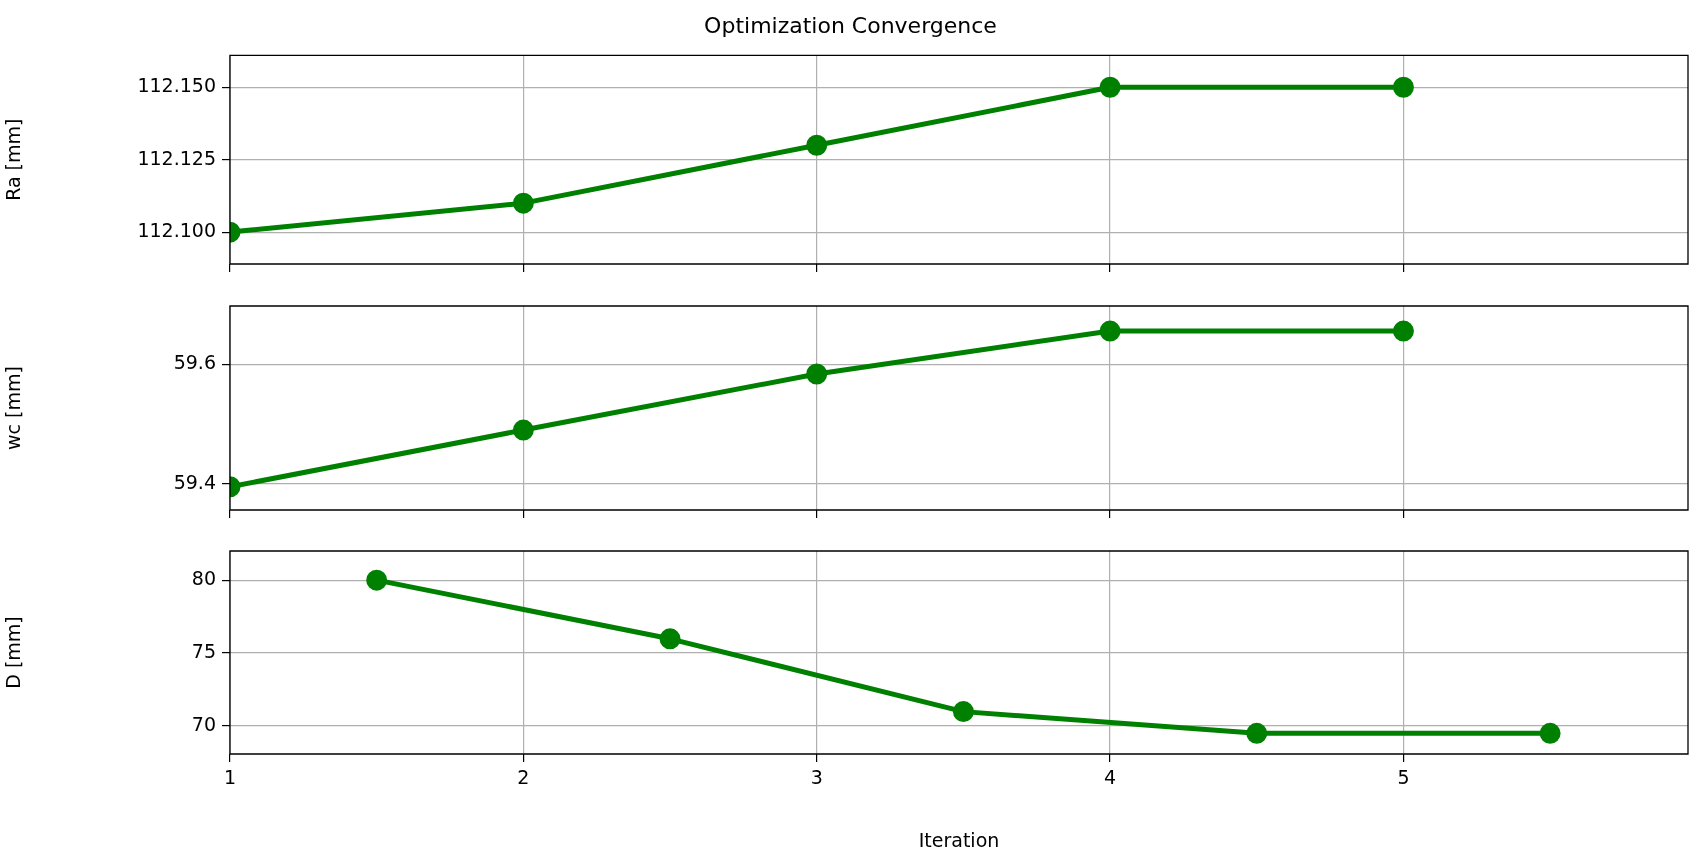 The height and width of the screenshot is (857, 1701). Describe the element at coordinates (850, 25) in the screenshot. I see `chart-title: Optimization Convergence` at that location.